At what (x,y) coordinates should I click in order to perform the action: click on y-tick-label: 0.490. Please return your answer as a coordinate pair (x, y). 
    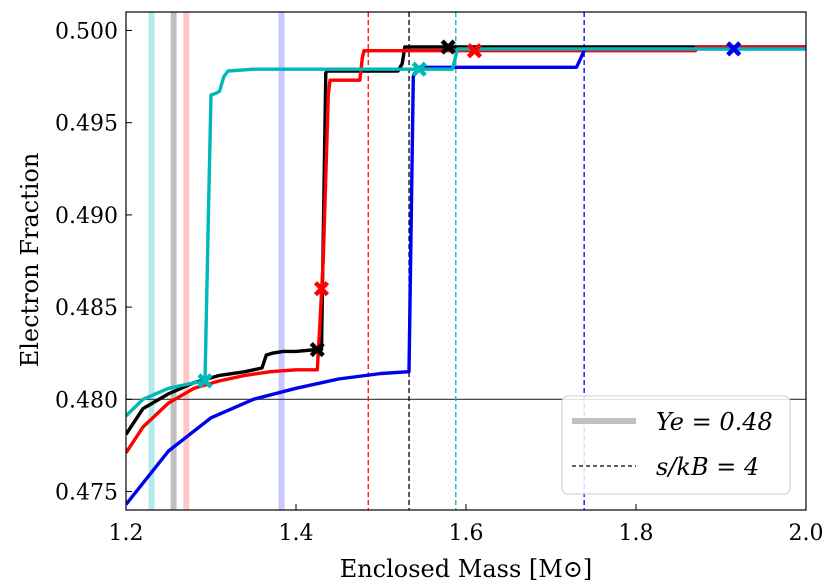
    Looking at the image, I should click on (86, 216).